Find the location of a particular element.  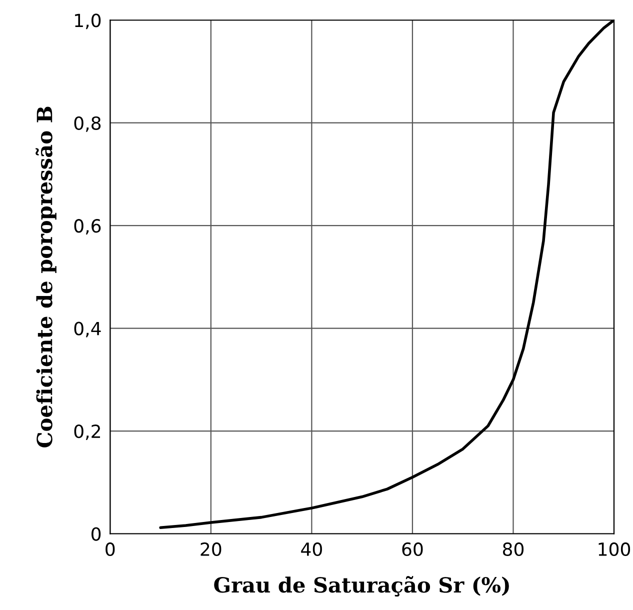

x-tick-label: 80 is located at coordinates (513, 549).